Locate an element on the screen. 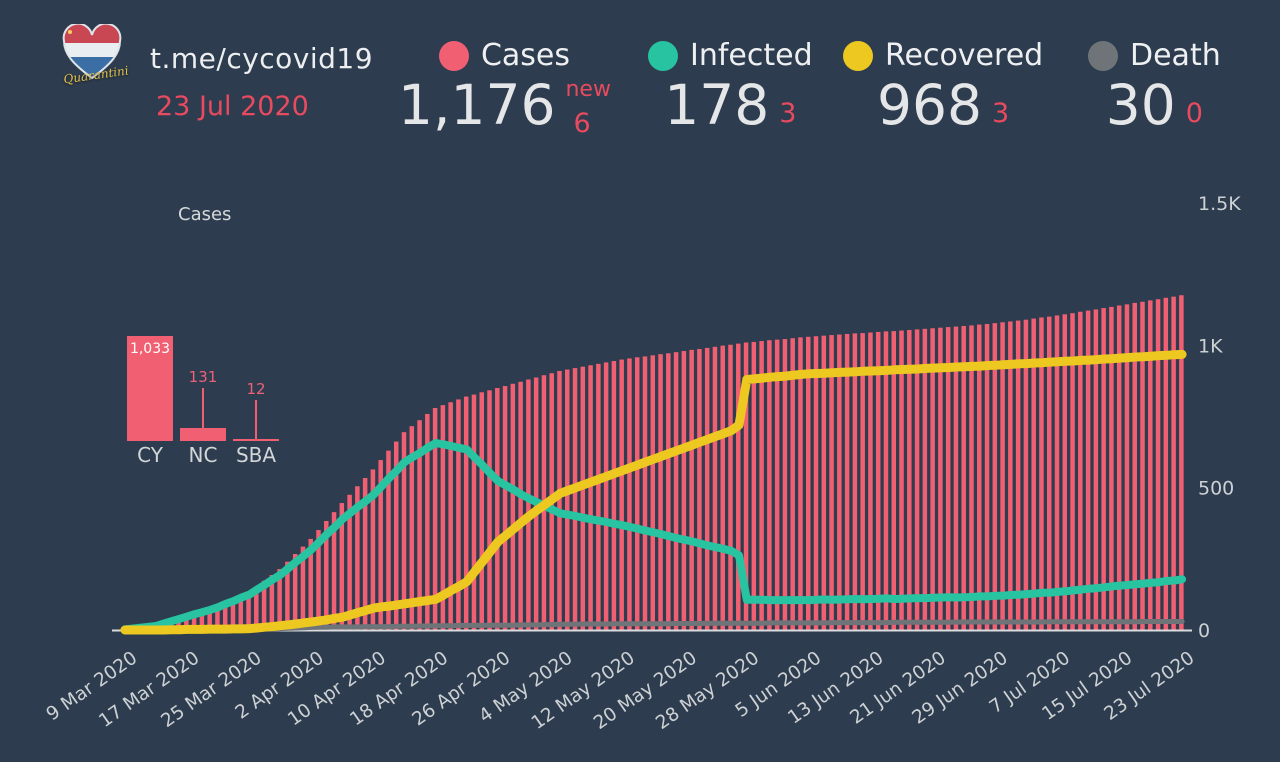  inset-category-label: SBA is located at coordinates (256, 455).